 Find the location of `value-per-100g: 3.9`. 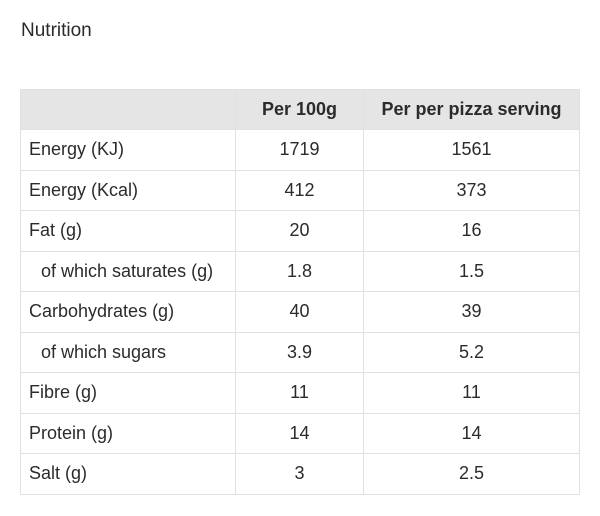

value-per-100g: 3.9 is located at coordinates (299, 352).